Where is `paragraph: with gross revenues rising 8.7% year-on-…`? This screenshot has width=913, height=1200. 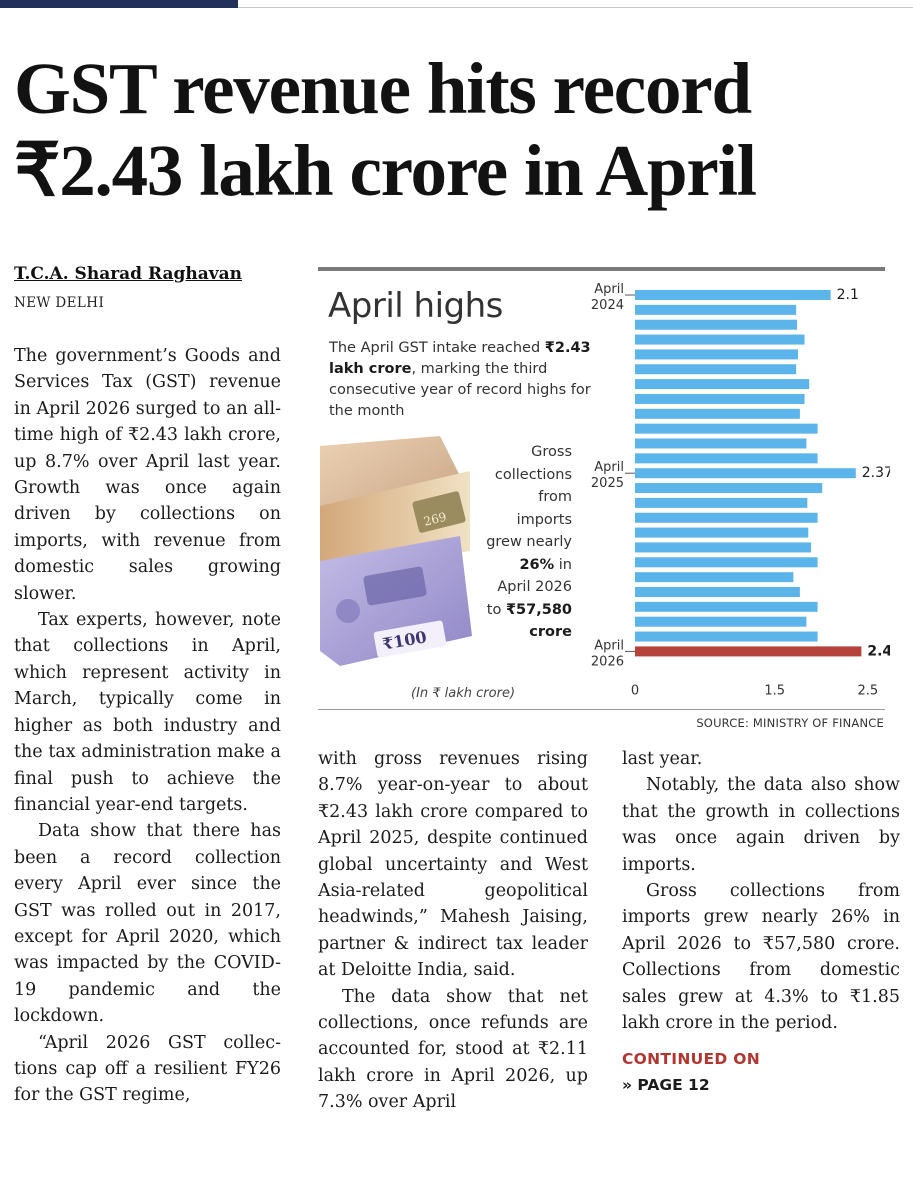
paragraph: with gross revenues rising 8.7% year-on-… is located at coordinates (453, 865).